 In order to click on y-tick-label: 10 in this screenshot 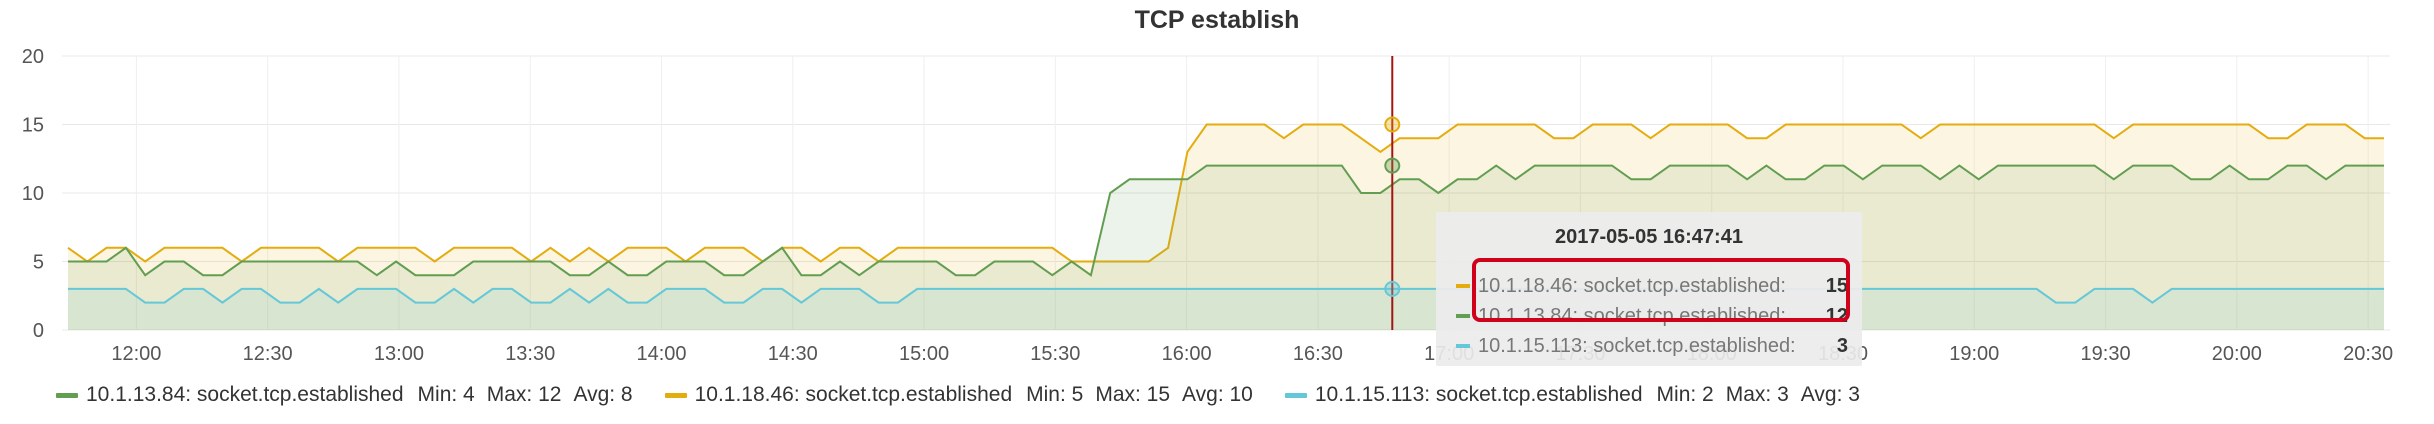, I will do `click(33, 194)`.